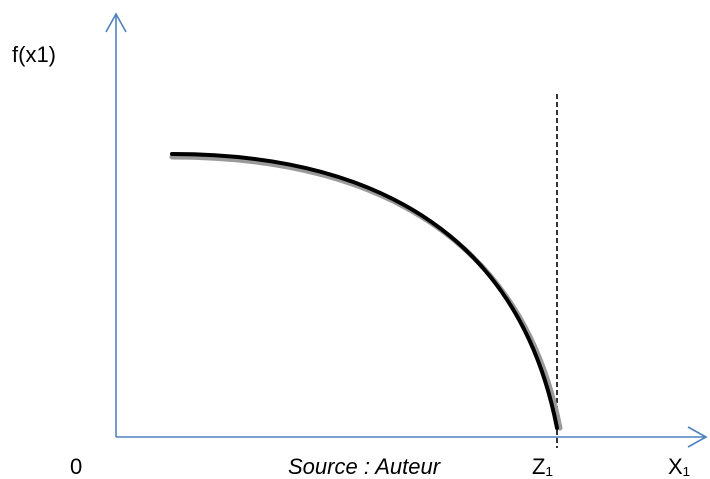 This screenshot has width=710, height=479. What do you see at coordinates (76, 466) in the screenshot?
I see `origin-label: 0` at bounding box center [76, 466].